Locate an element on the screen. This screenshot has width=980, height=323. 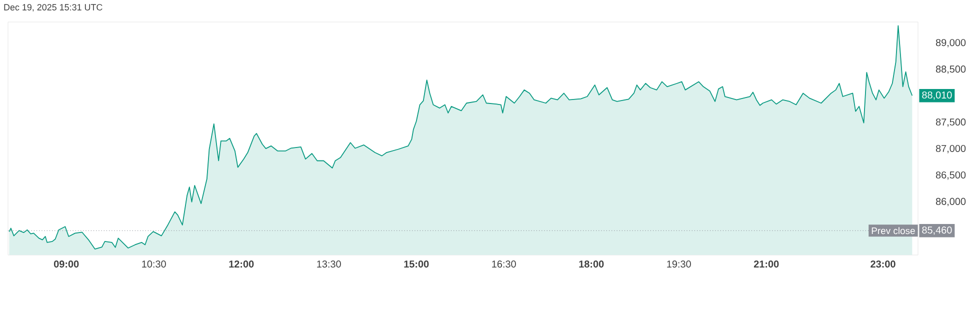
x-tick-label: 13:30 is located at coordinates (329, 264).